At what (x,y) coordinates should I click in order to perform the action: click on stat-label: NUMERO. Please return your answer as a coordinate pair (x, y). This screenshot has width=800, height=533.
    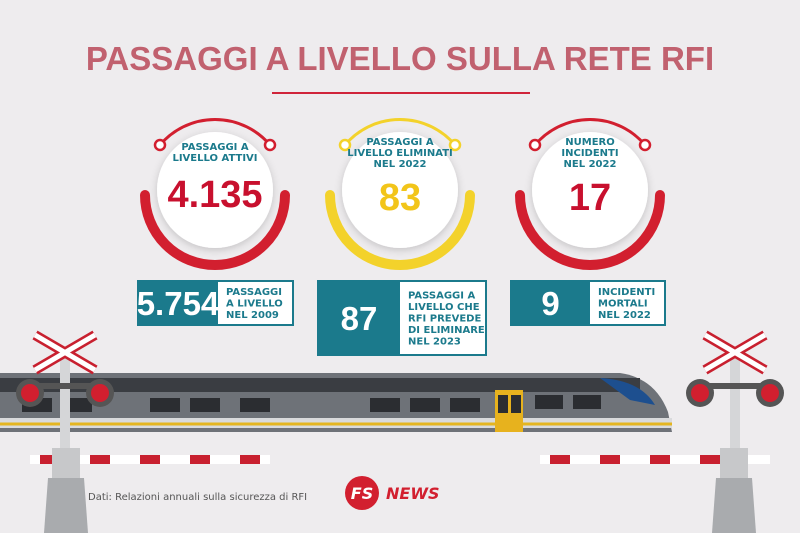
    Looking at the image, I should click on (589, 142).